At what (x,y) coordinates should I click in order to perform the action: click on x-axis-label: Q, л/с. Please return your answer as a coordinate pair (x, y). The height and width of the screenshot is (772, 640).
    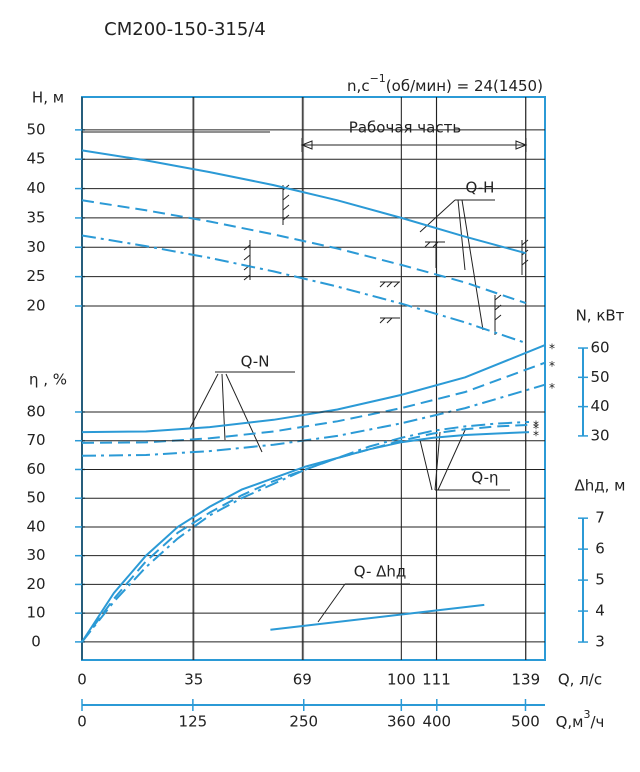
    Looking at the image, I should click on (580, 680).